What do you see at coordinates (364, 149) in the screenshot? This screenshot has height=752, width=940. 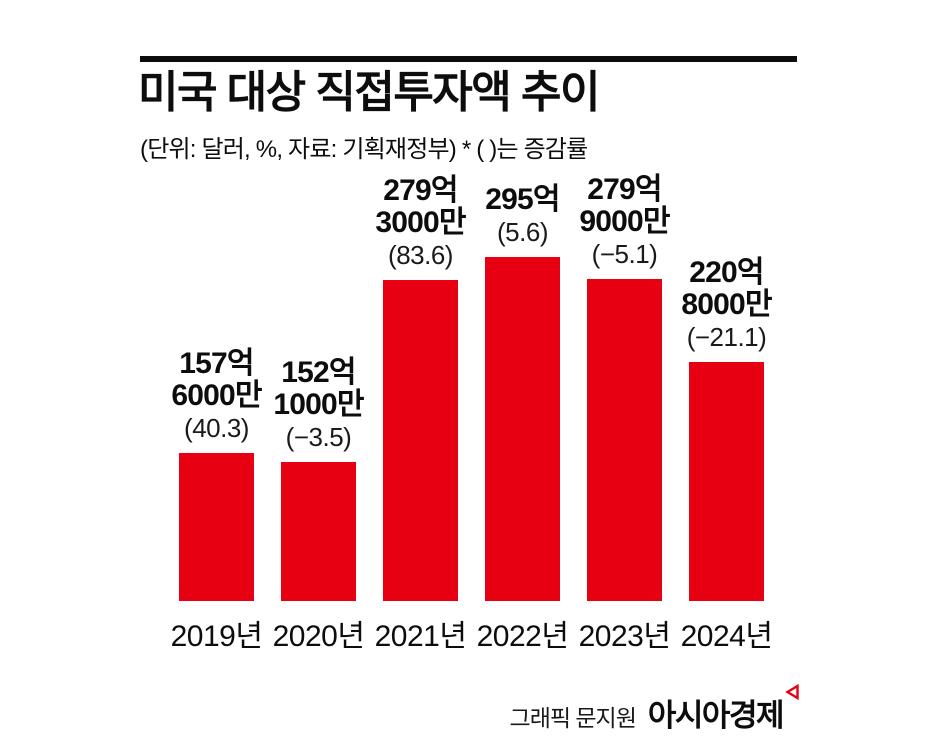 I see `chart-subtitle: (단위: 달러, %, 자료: 기획재정부) * ( )는 증감률` at bounding box center [364, 149].